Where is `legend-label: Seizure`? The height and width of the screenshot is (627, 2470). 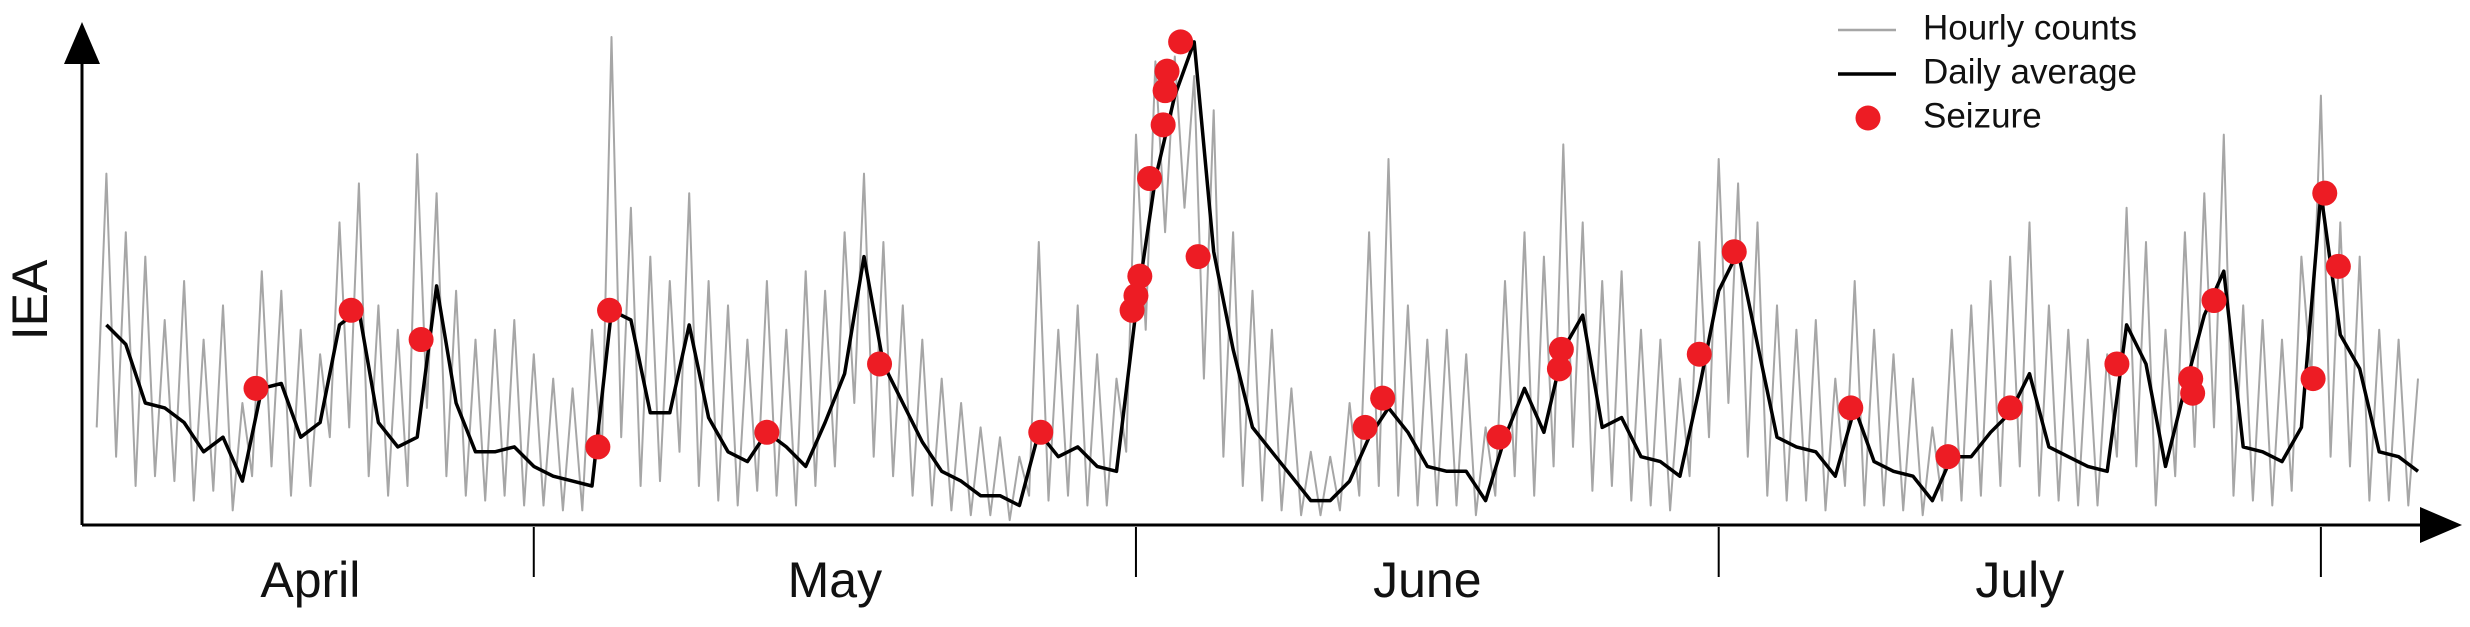 legend-label: Seizure is located at coordinates (1982, 115).